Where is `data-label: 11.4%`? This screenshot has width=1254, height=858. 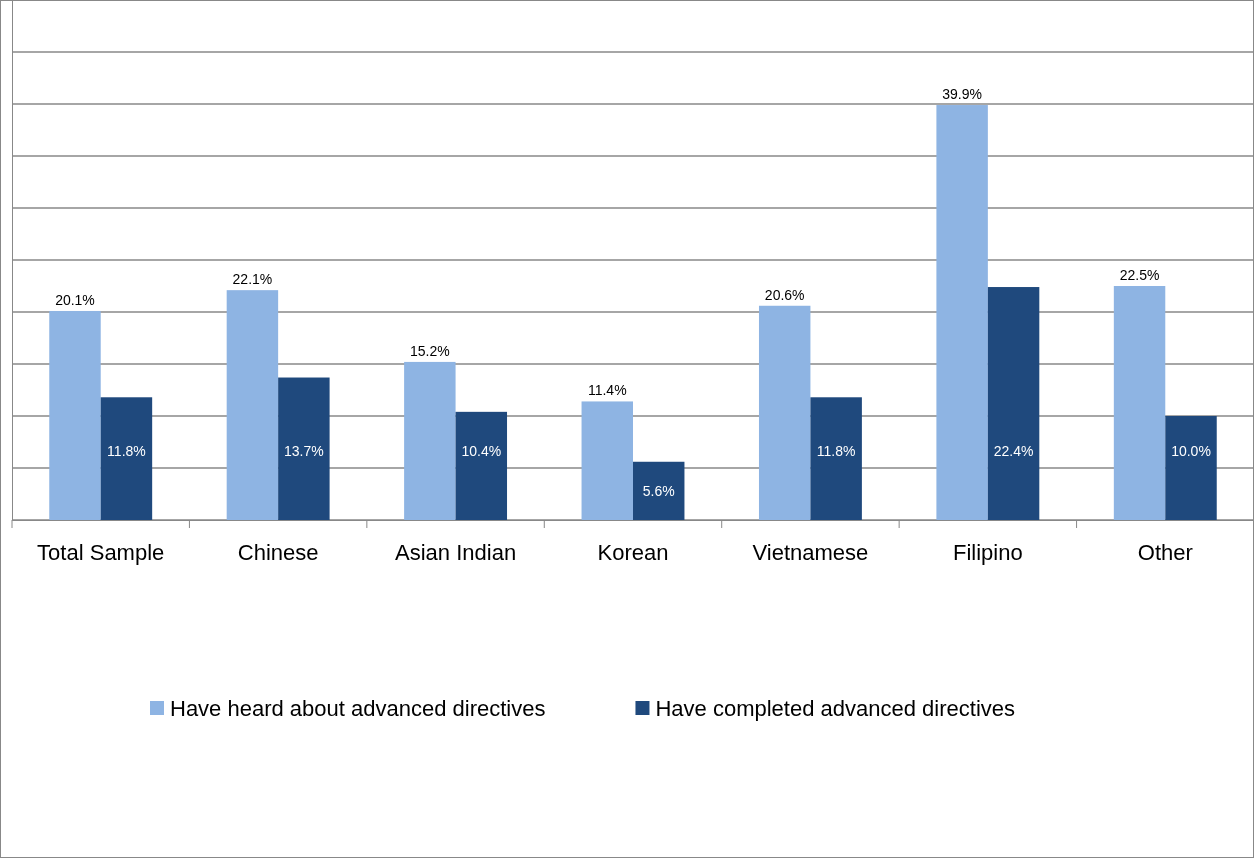
data-label: 11.4% is located at coordinates (607, 390).